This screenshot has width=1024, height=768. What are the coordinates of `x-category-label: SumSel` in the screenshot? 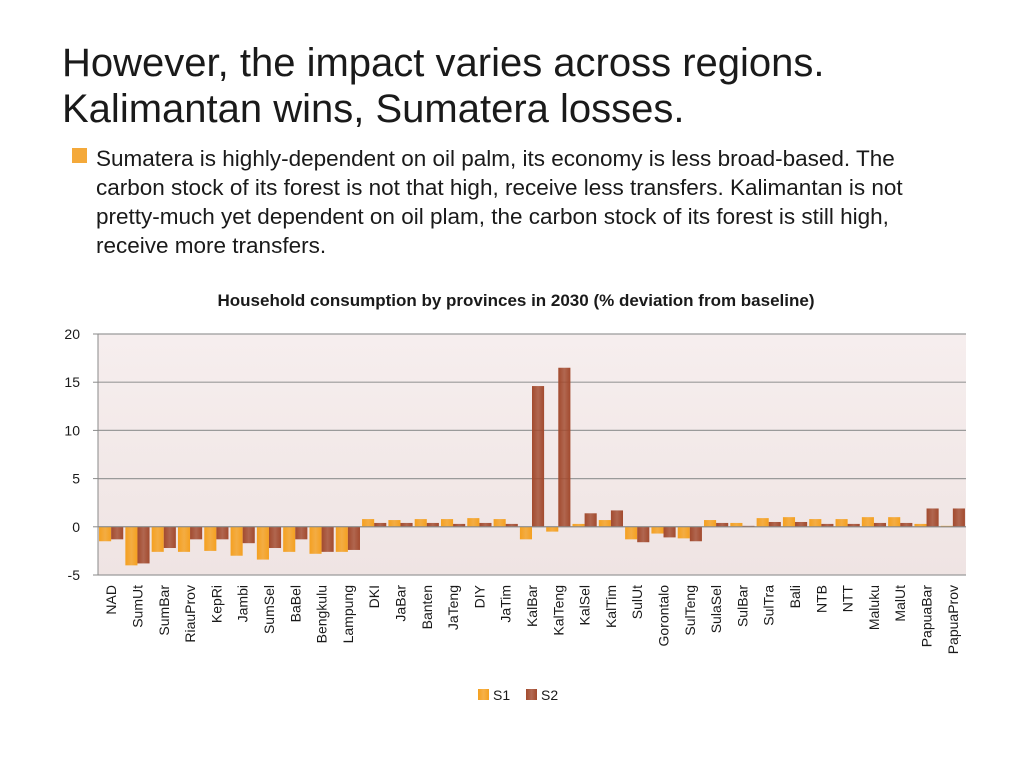 It's located at (269, 609).